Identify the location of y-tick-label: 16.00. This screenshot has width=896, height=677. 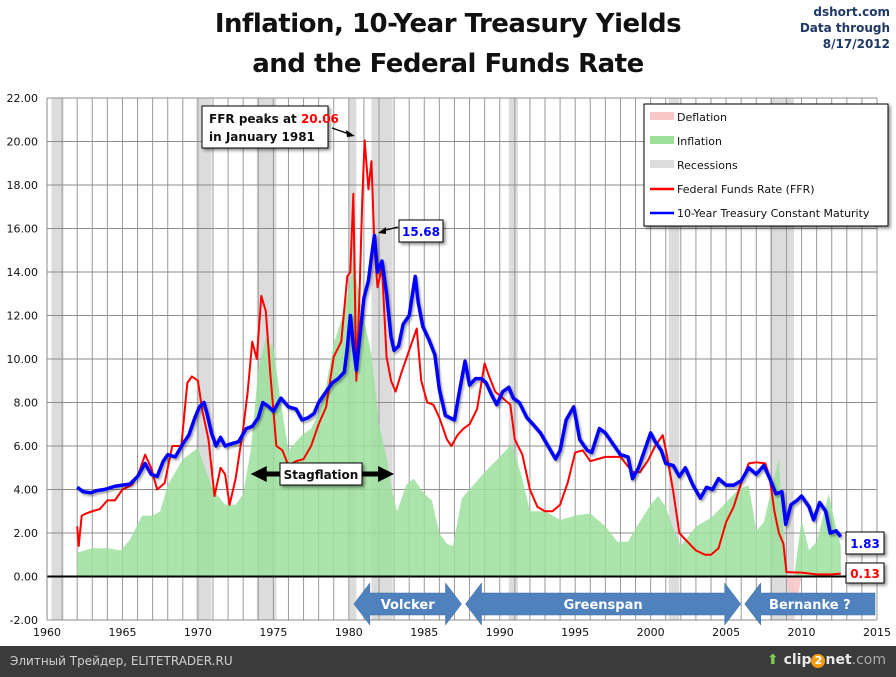
(23, 229).